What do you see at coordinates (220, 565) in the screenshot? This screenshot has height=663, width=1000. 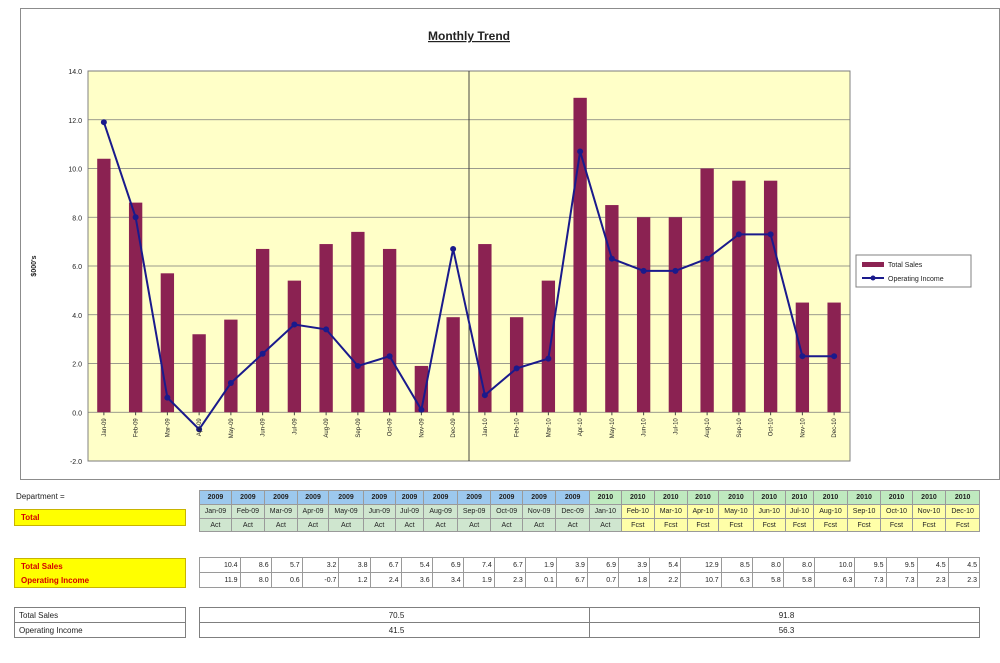 I see `sales-value-cell: 10.4` at bounding box center [220, 565].